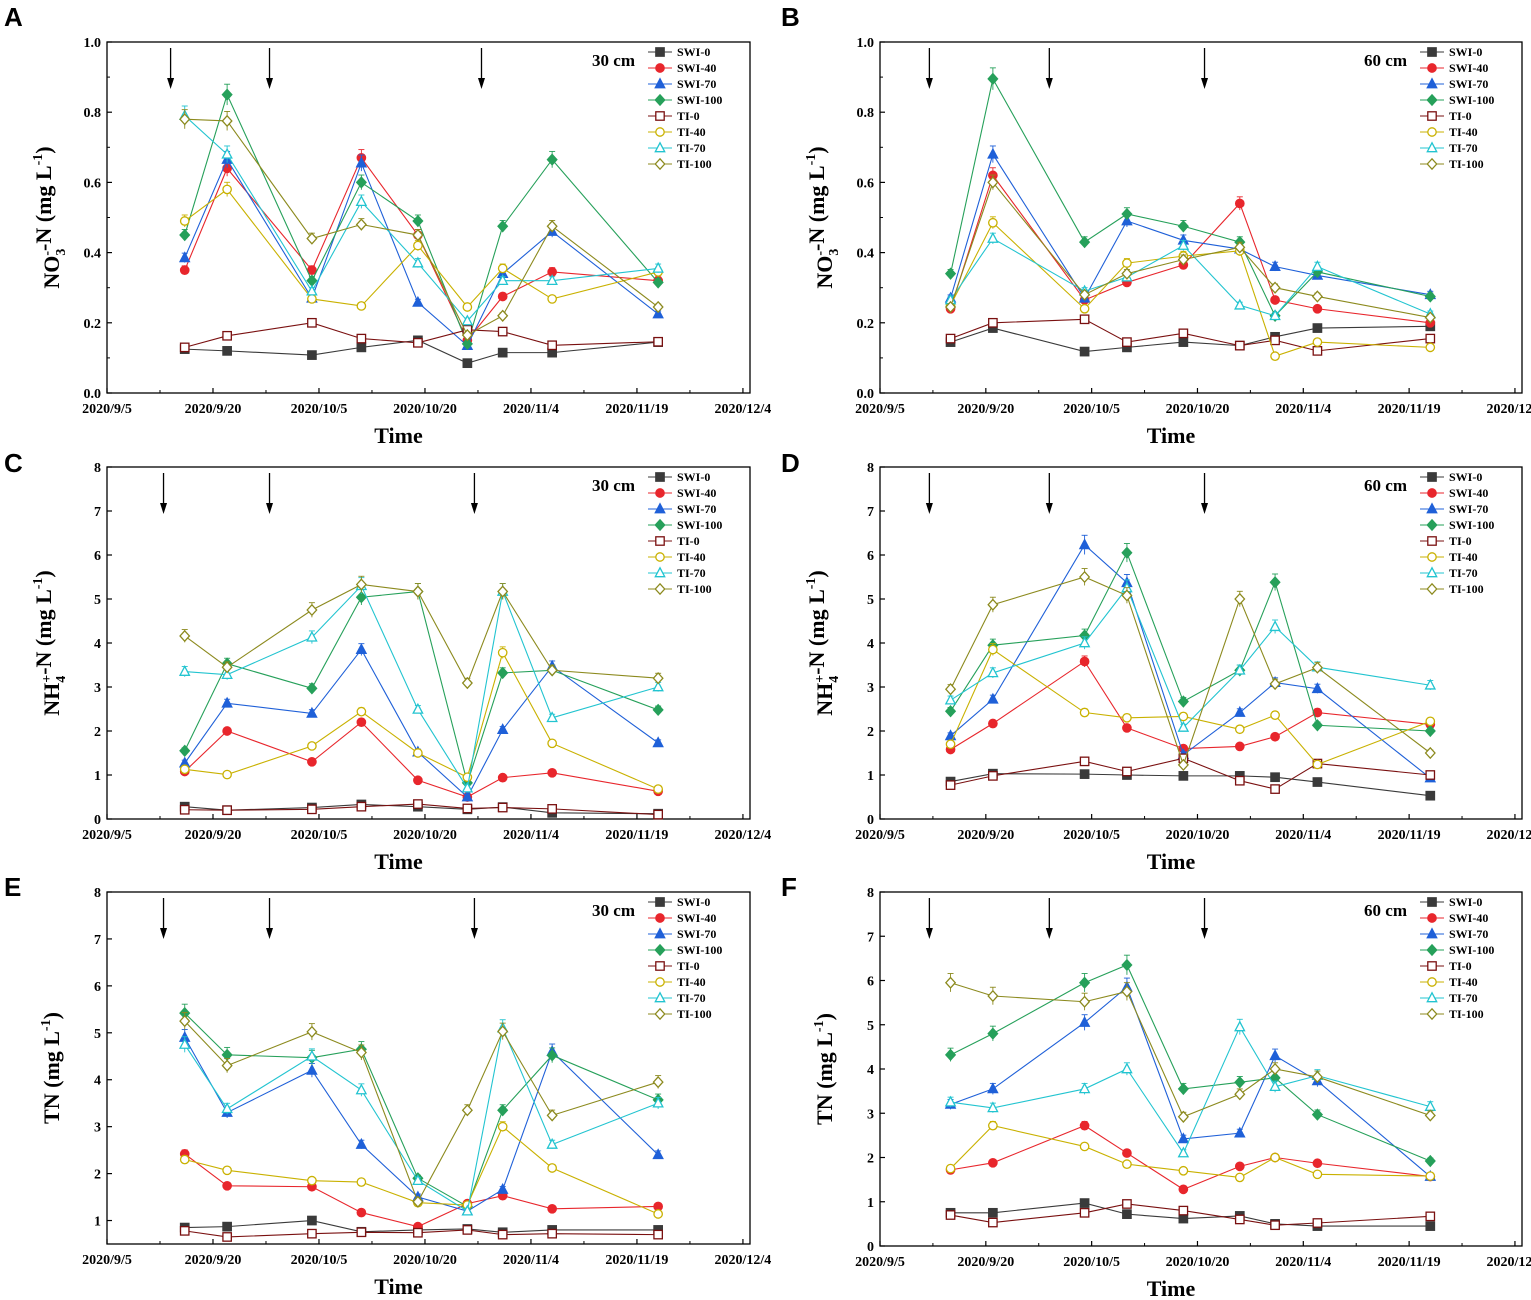 This screenshot has width=1531, height=1300. Describe the element at coordinates (613, 60) in the screenshot. I see `panel-a-depth-label: 30 cm` at that location.